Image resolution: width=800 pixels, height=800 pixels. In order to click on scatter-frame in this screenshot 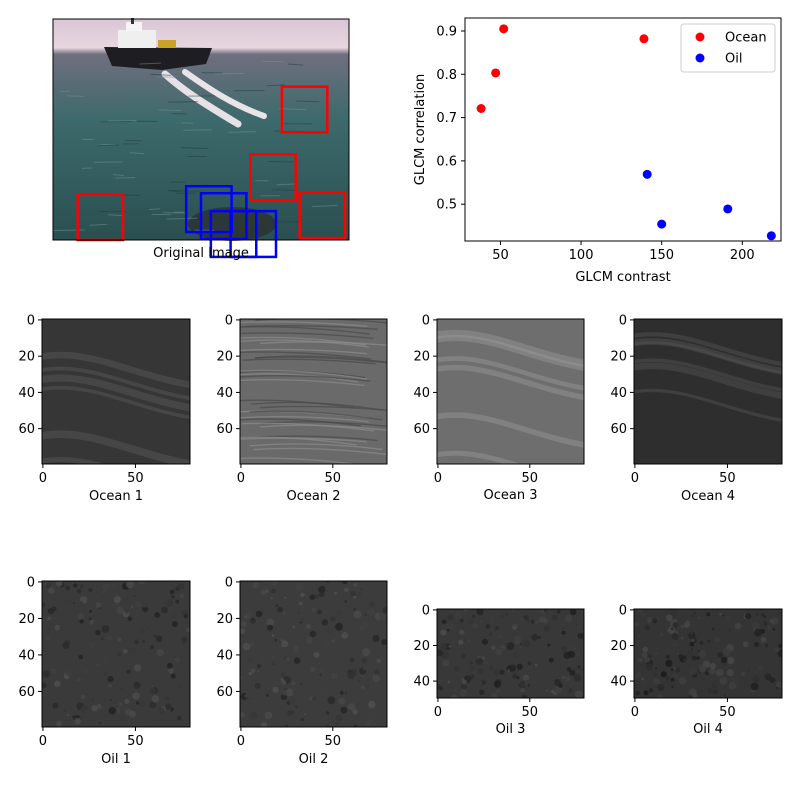, I will do `click(623, 129)`.